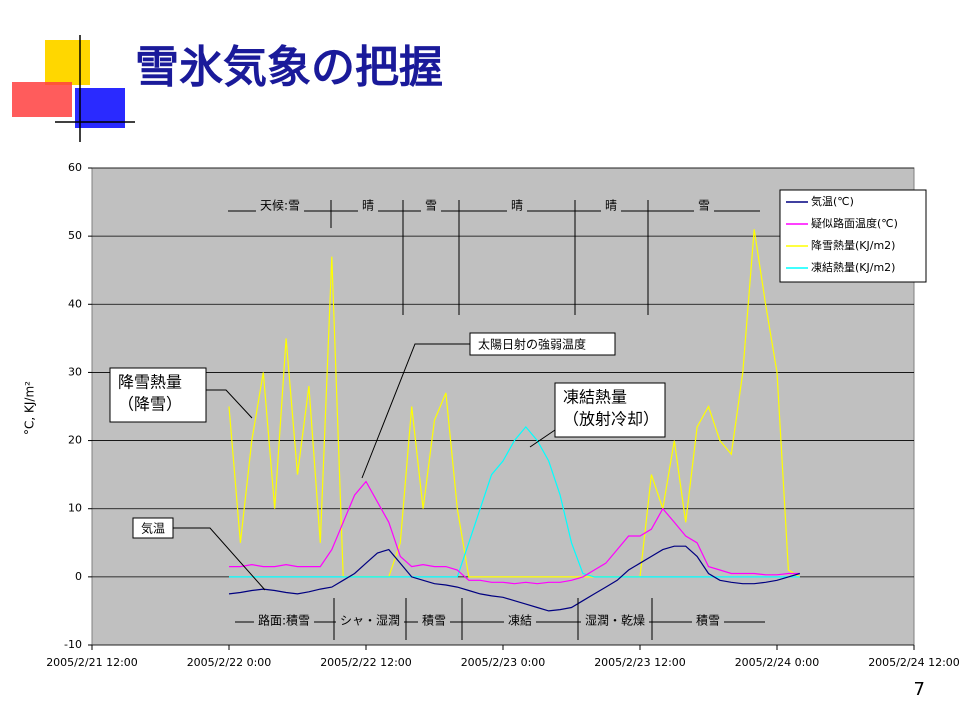 The image size is (960, 724). I want to click on x-tick-label: 2005/2/23 12:00, so click(640, 662).